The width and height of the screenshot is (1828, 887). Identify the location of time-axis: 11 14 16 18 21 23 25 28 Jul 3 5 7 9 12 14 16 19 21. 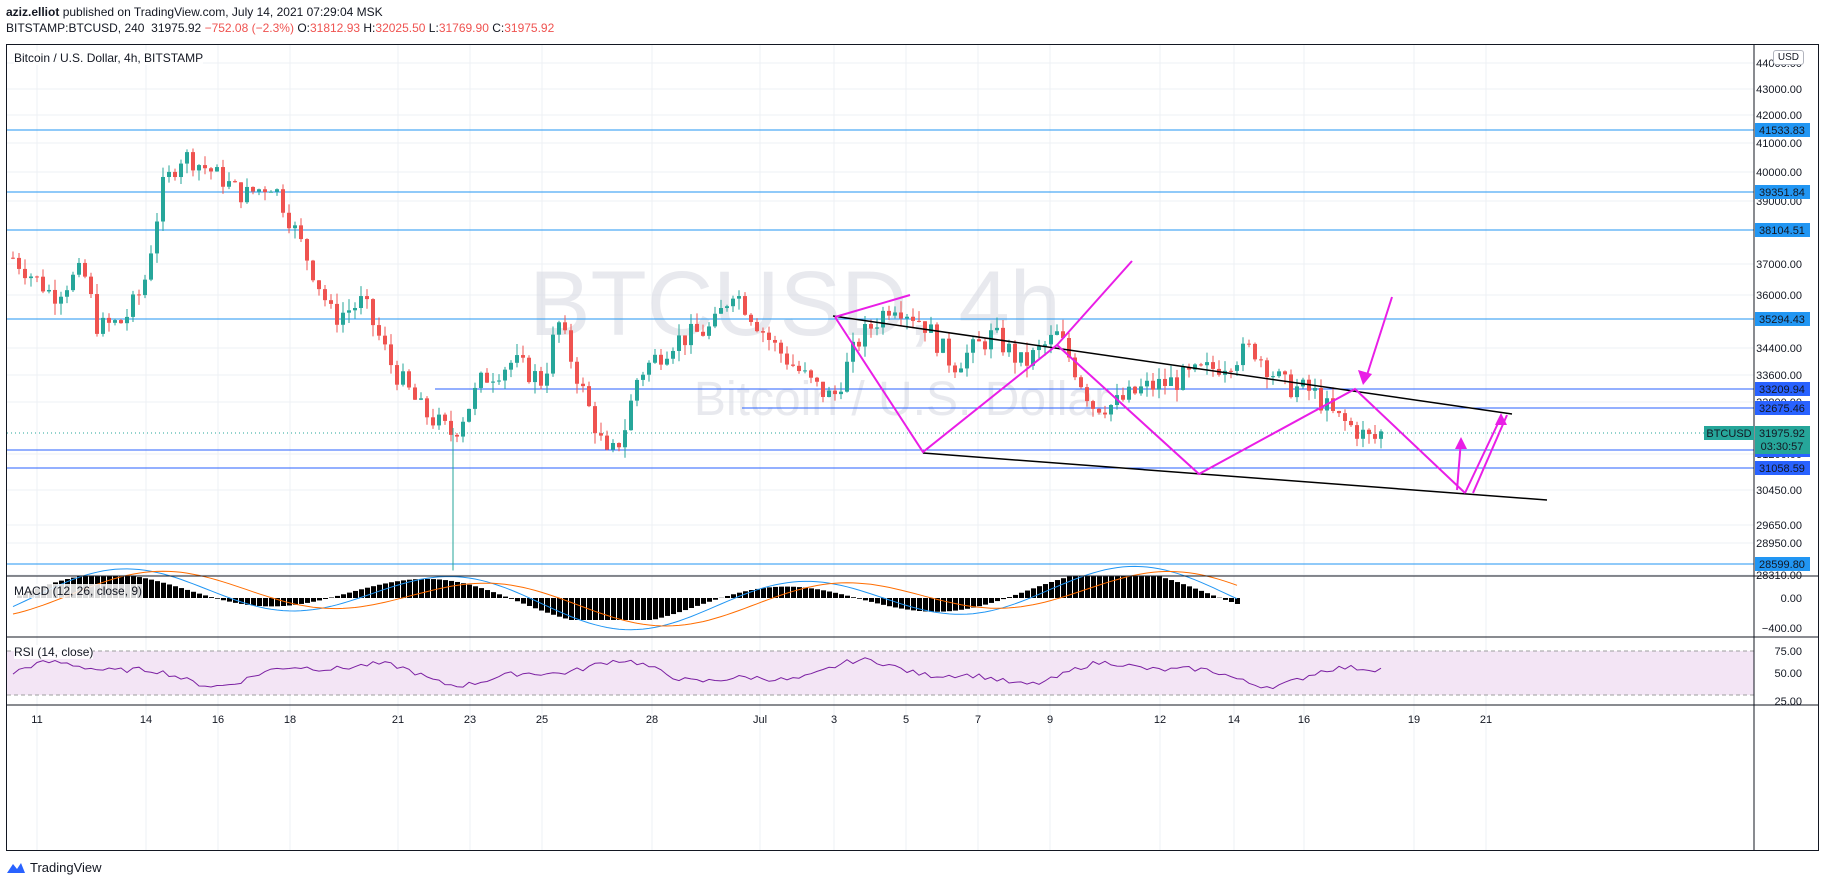
(761, 720).